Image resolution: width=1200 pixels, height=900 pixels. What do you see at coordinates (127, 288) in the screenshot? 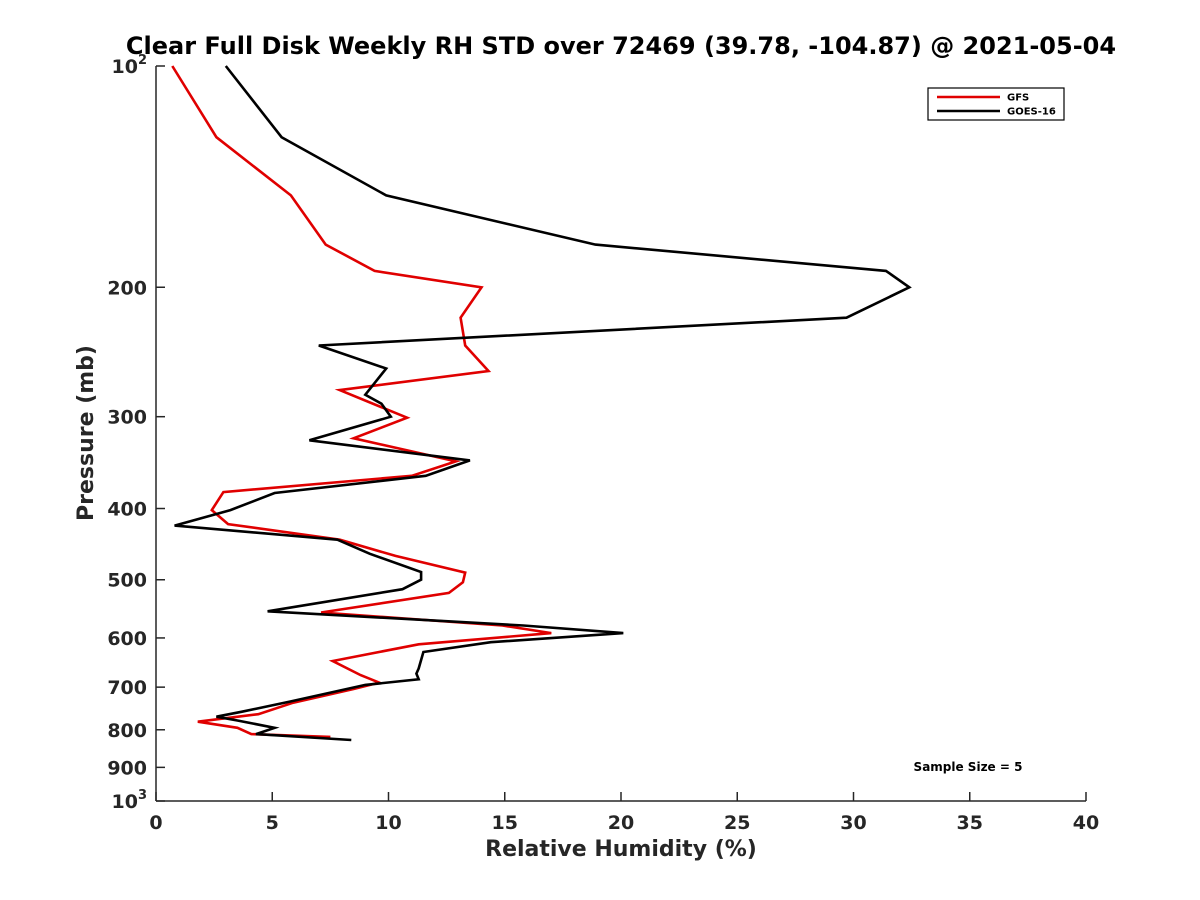
I see `y-tick-label: 200` at bounding box center [127, 288].